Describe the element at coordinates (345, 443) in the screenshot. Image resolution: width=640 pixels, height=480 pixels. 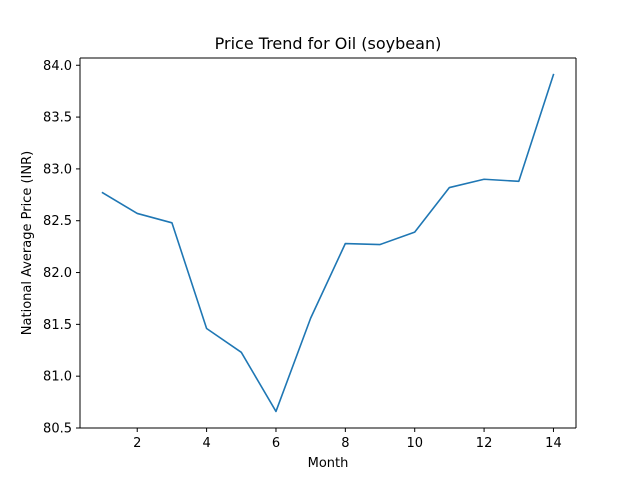
I see `x-tick-label: 8` at that location.